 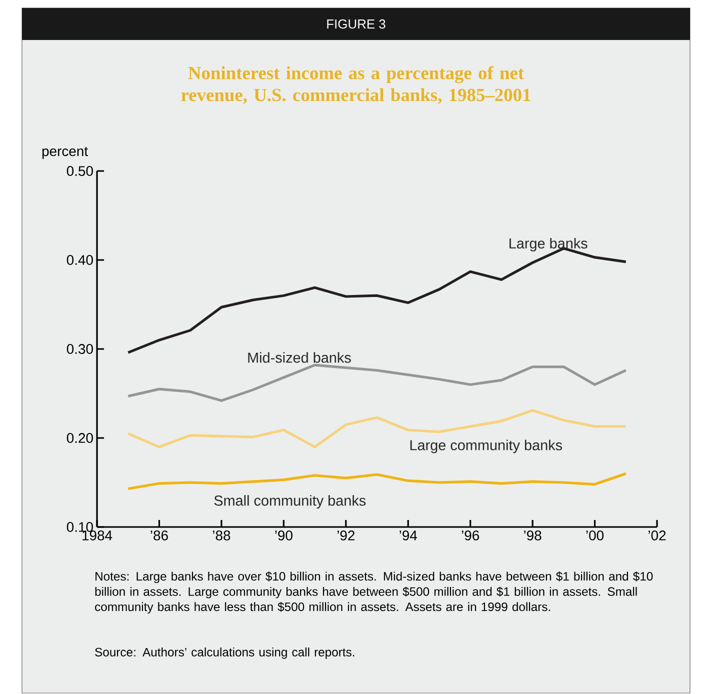 What do you see at coordinates (79, 438) in the screenshot?
I see `y-tick-label: 0.20` at bounding box center [79, 438].